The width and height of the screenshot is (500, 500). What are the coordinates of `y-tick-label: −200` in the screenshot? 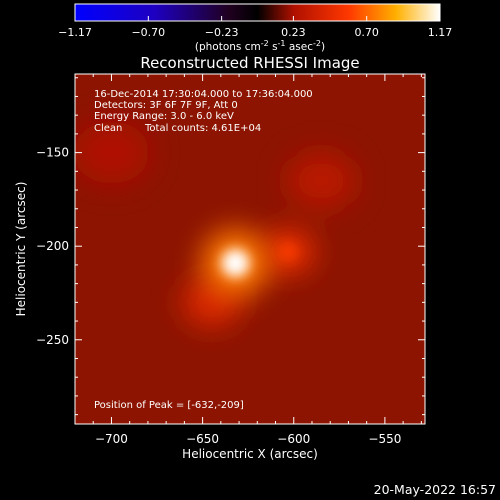 It's located at (52, 246).